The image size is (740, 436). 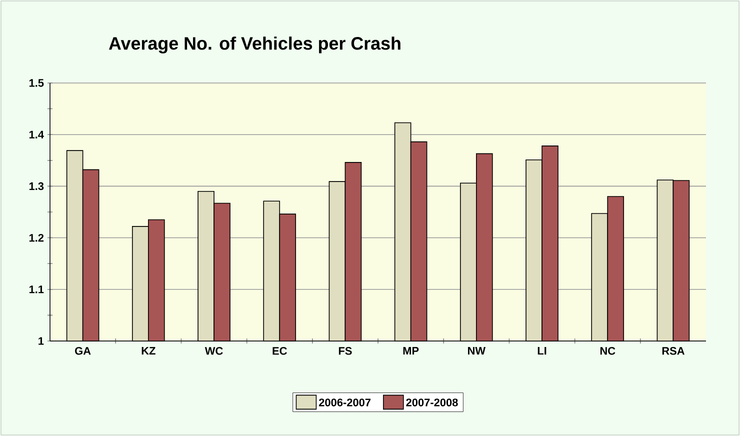 I want to click on x-tick-label: NW, so click(x=477, y=351).